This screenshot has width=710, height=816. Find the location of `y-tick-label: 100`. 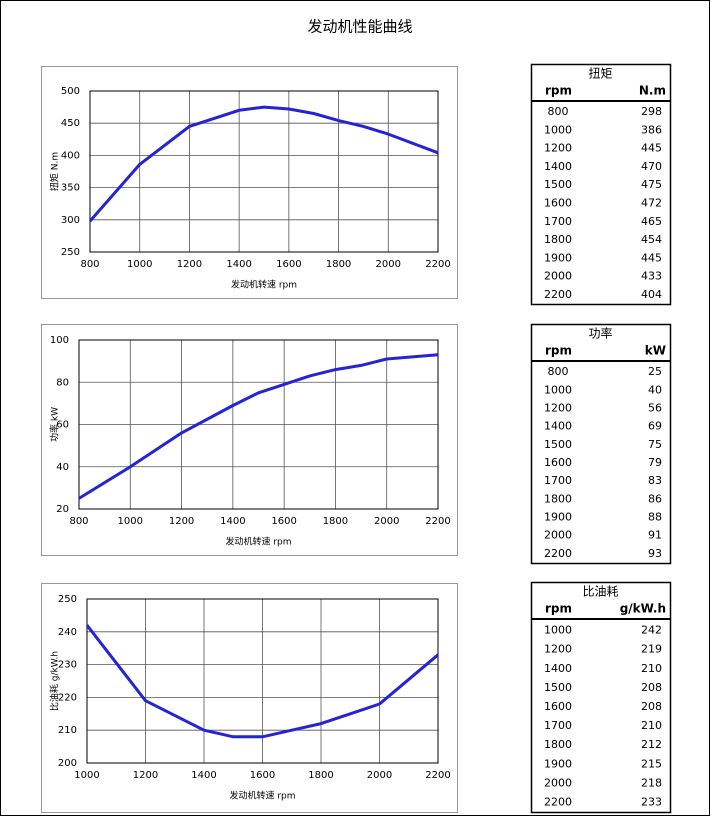

y-tick-label: 100 is located at coordinates (59, 340).